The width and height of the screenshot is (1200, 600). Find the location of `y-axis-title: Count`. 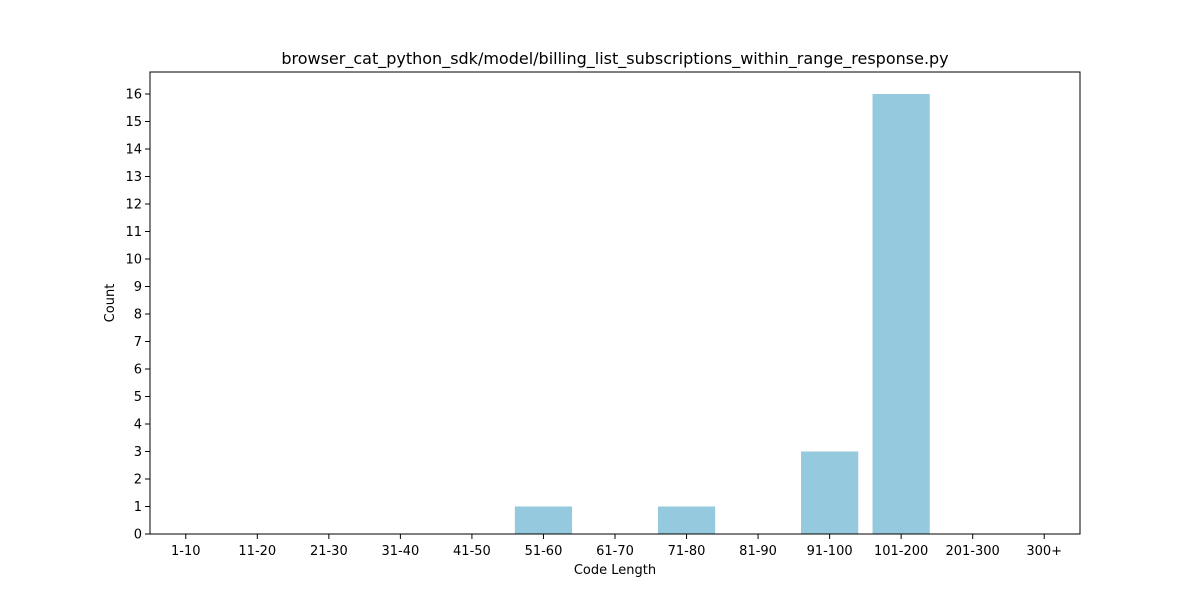

y-axis-title: Count is located at coordinates (110, 303).